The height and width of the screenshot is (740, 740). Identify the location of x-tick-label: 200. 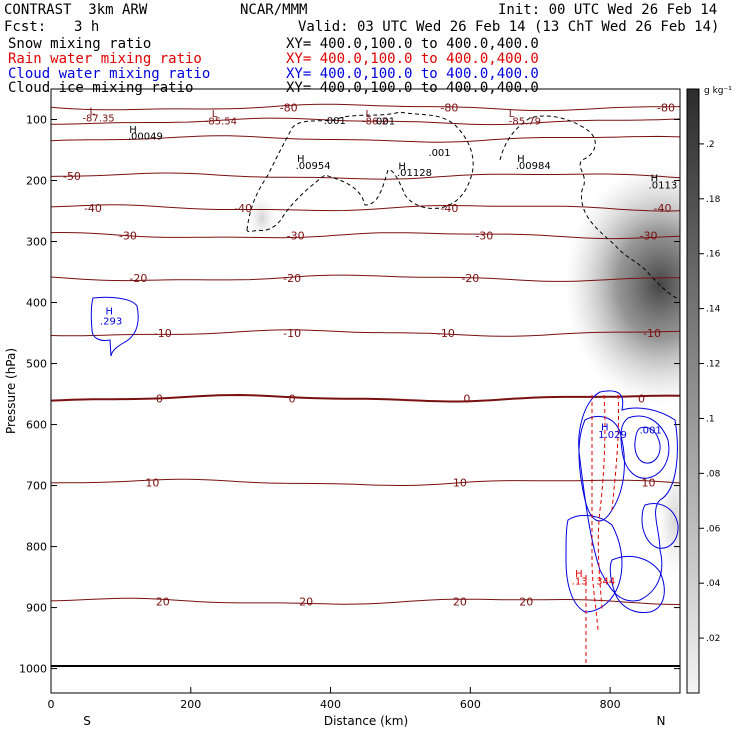
(190, 704).